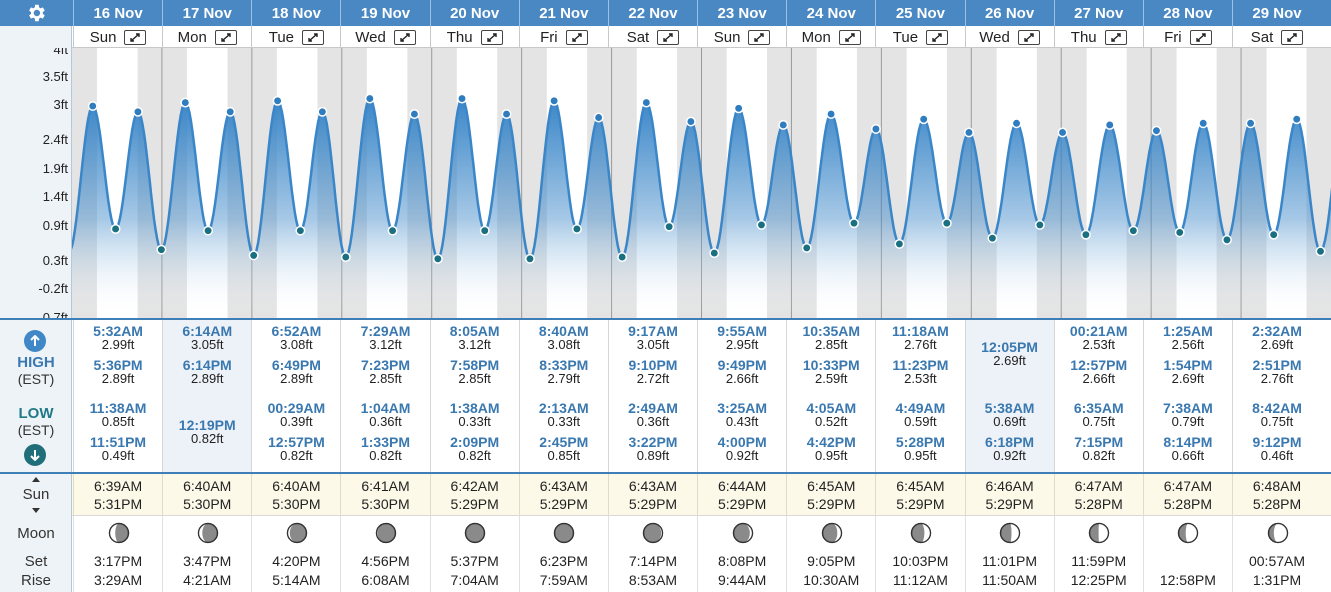 Image resolution: width=1331 pixels, height=592 pixels. What do you see at coordinates (370, 37) in the screenshot?
I see `weekday-label: Wed` at bounding box center [370, 37].